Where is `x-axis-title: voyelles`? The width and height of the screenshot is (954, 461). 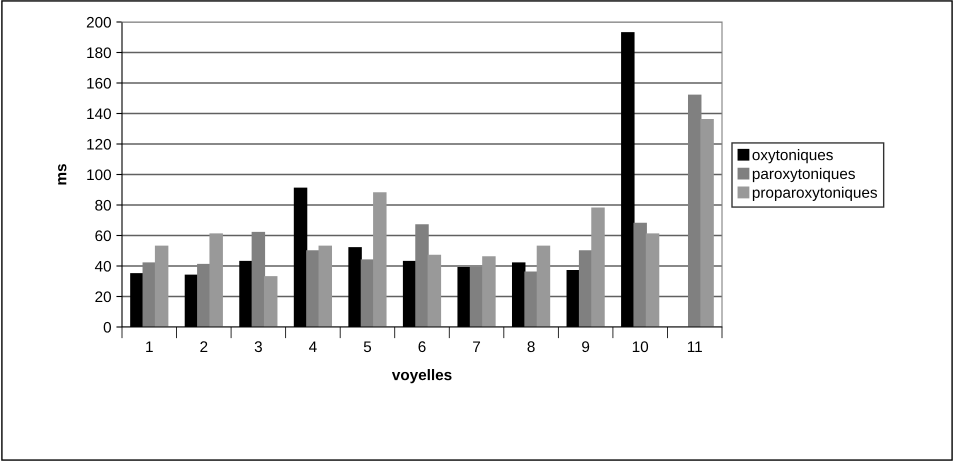 x-axis-title: voyelles is located at coordinates (422, 376).